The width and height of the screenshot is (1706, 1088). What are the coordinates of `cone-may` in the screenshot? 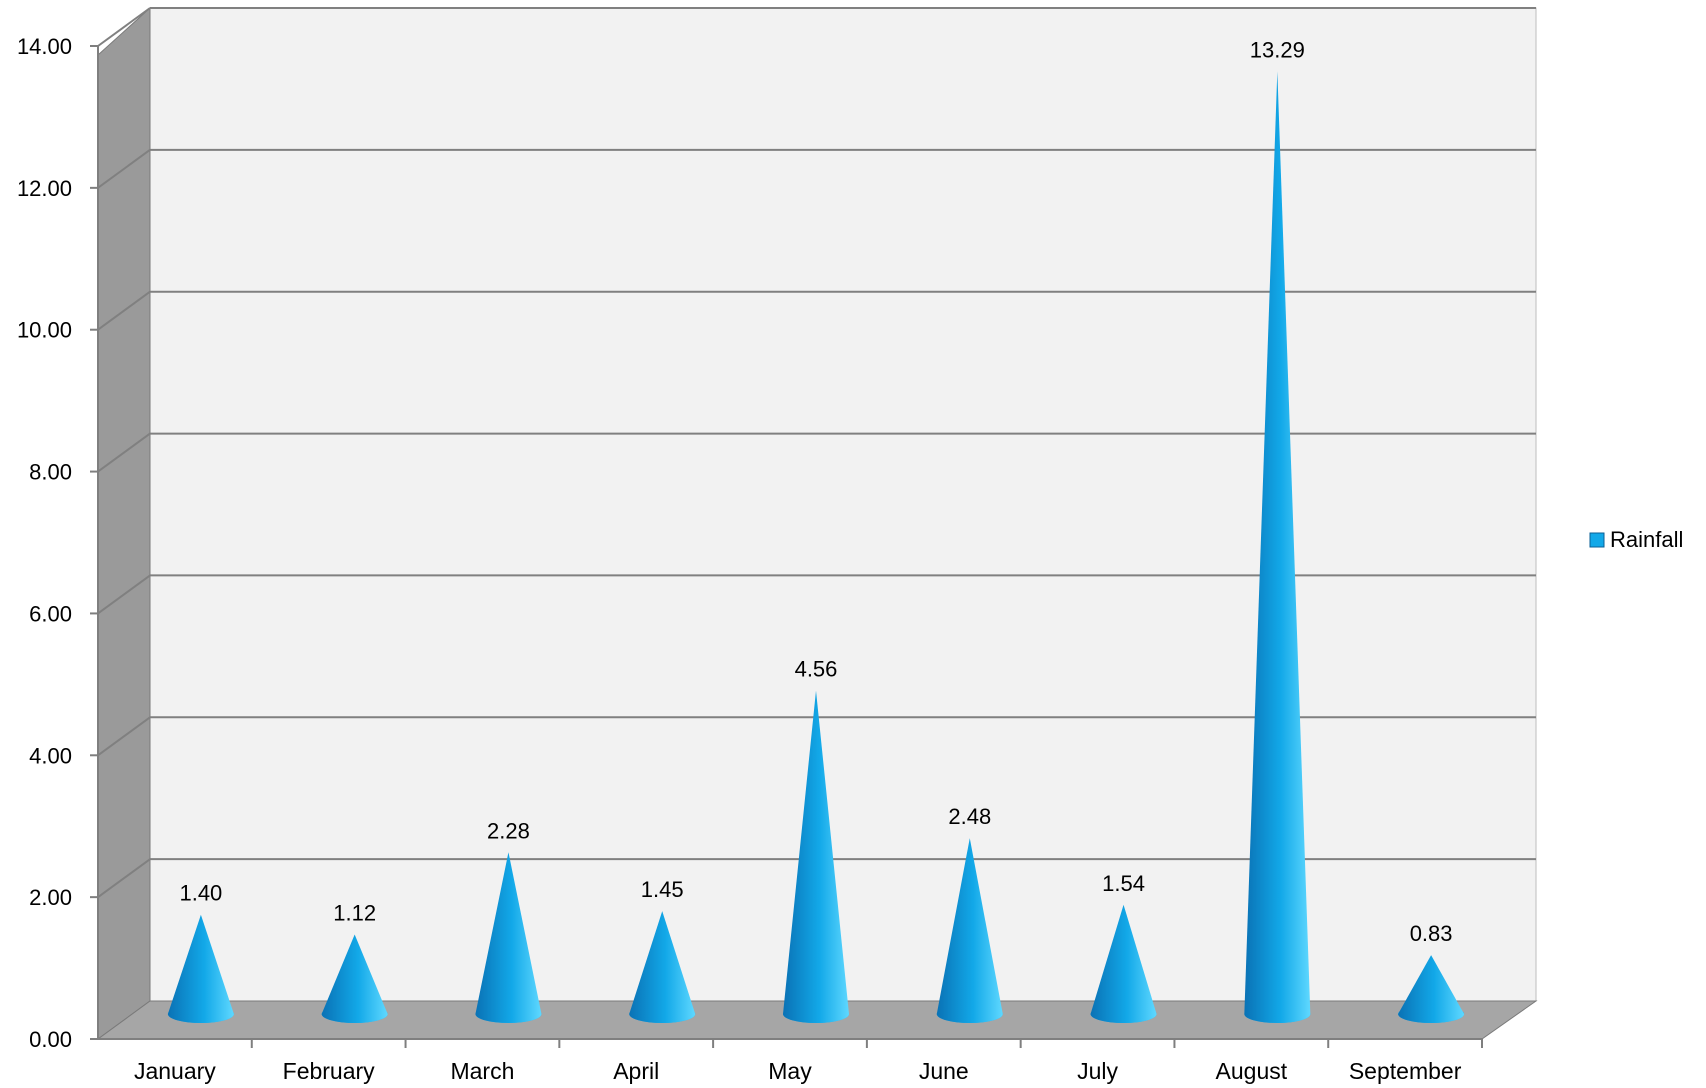 It's located at (816, 856).